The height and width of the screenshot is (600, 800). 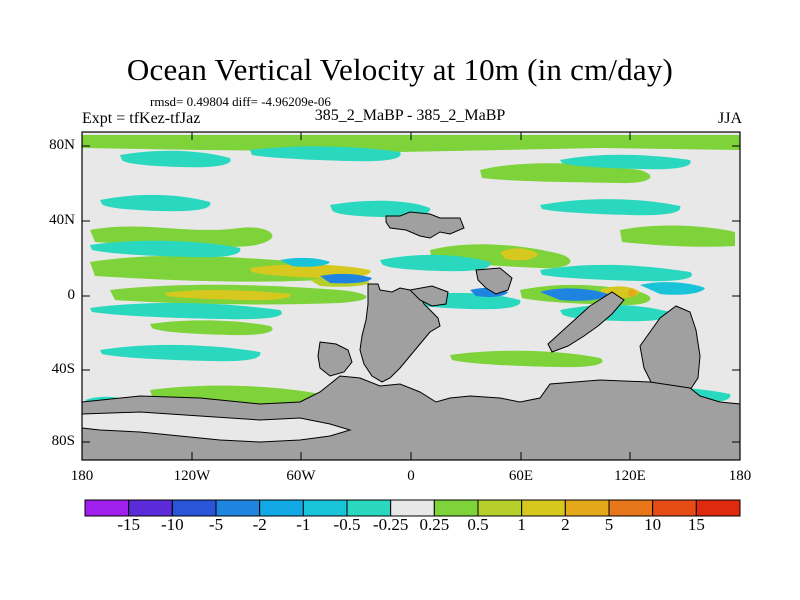 What do you see at coordinates (425, 225) in the screenshot?
I see `greenland-eurasia-land` at bounding box center [425, 225].